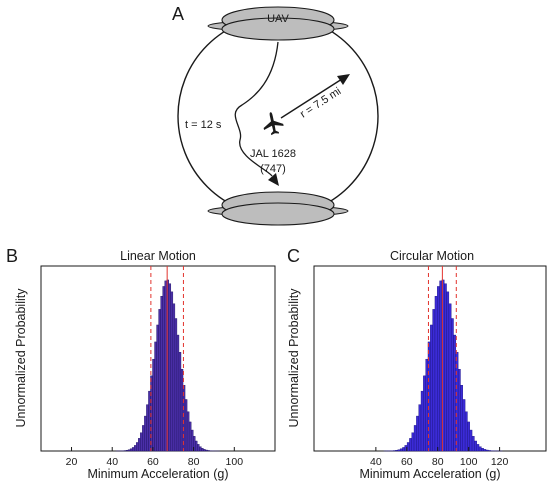  I want to click on tick-group: 40 60 80 100 120, so click(439, 457).